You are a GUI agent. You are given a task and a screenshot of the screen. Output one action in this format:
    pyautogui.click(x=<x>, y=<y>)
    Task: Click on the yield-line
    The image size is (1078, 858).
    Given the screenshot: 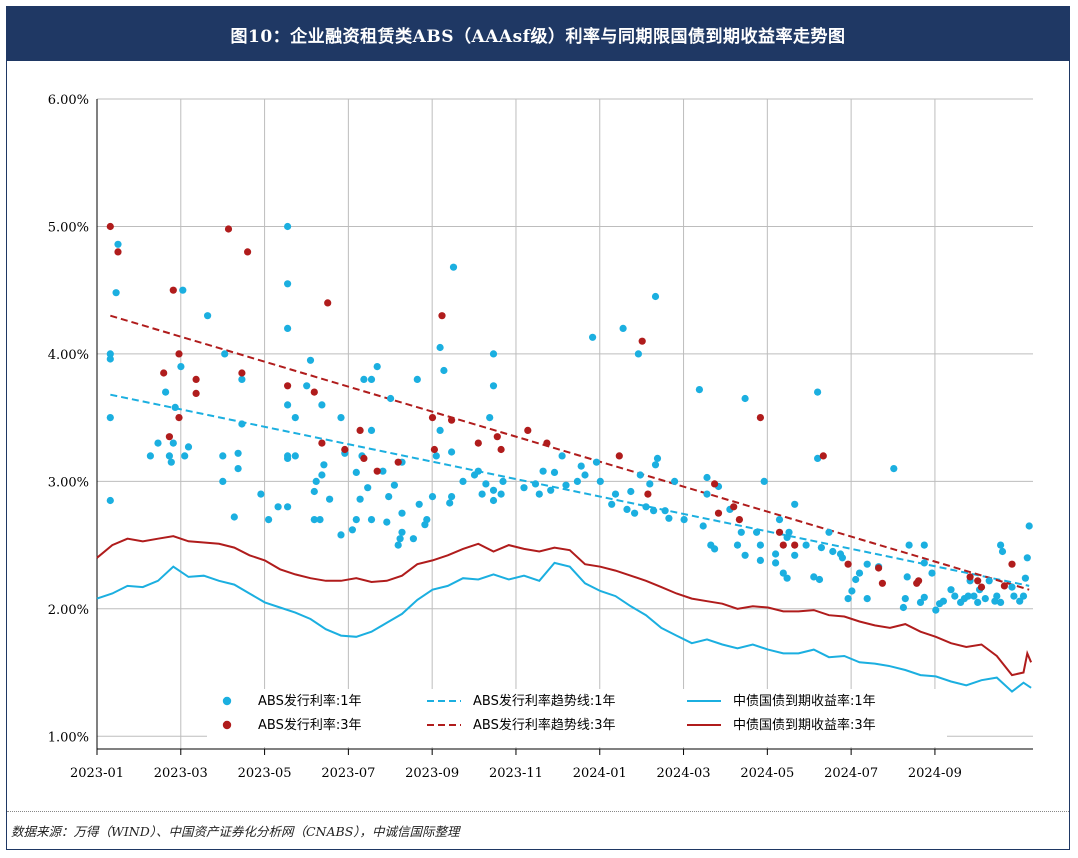 What is the action you would take?
    pyautogui.click(x=564, y=606)
    